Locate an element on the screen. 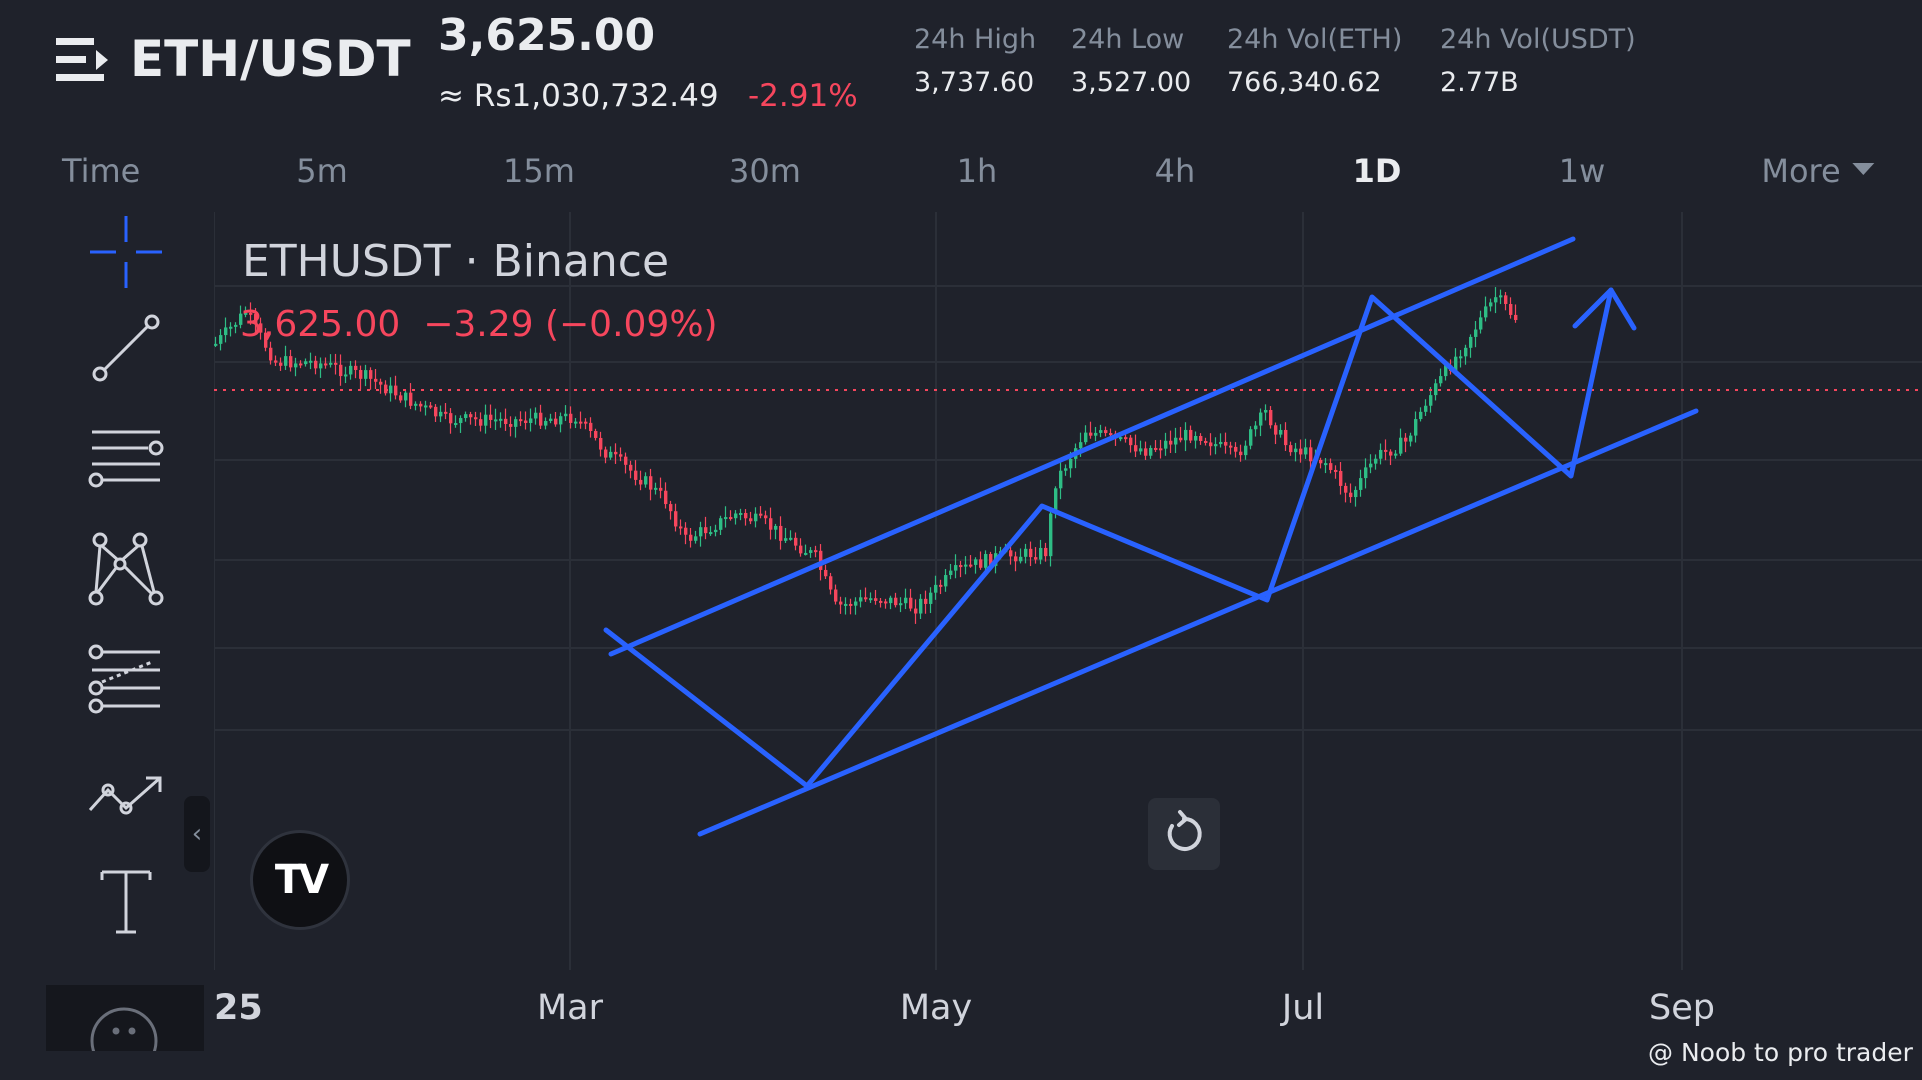 Image resolution: width=1922 pixels, height=1080 pixels. fib-retracement-icon is located at coordinates (126, 682).